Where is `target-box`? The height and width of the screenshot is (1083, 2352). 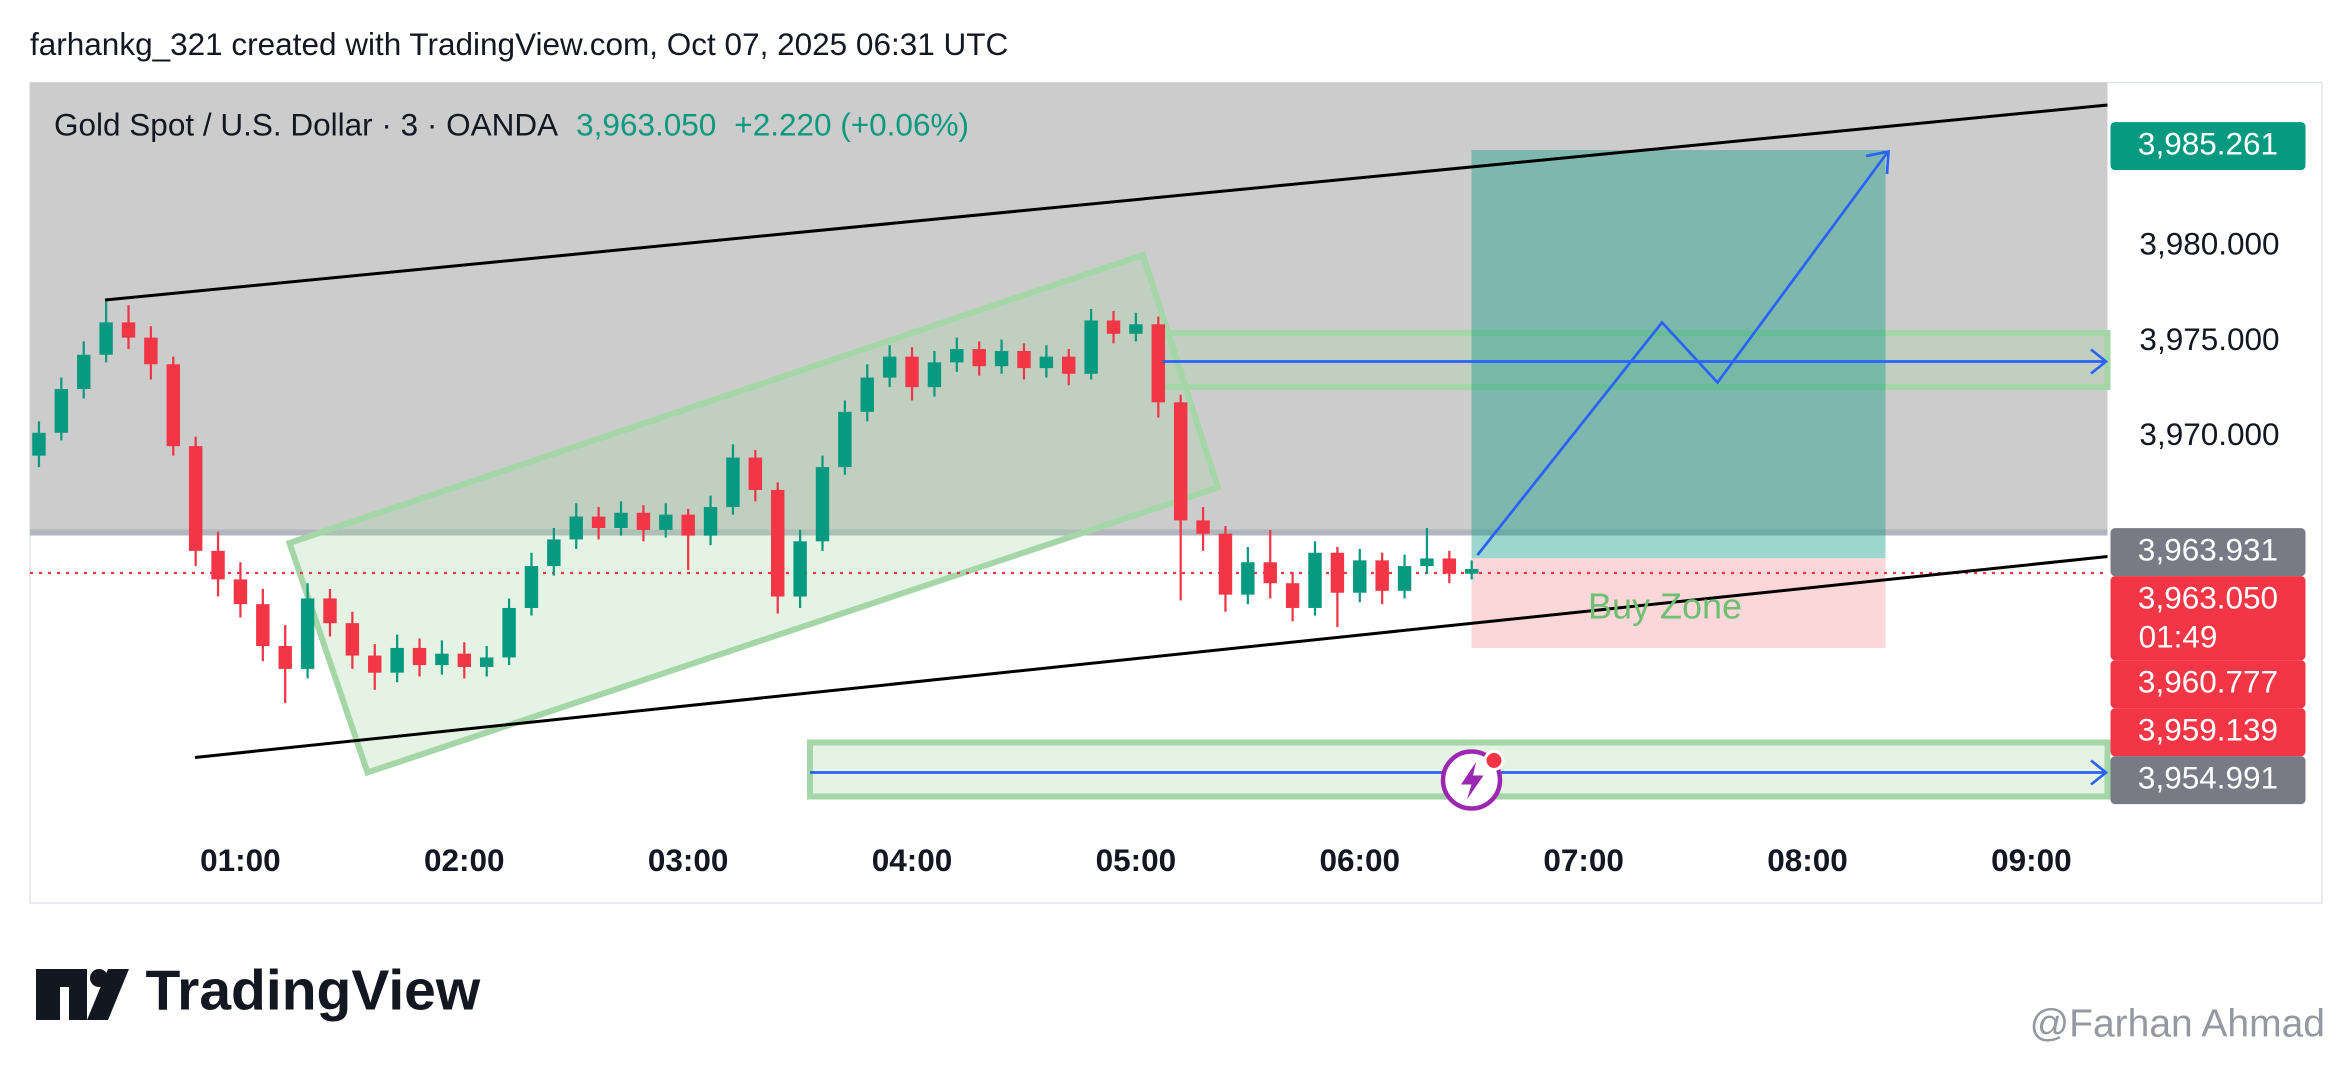 target-box is located at coordinates (1678, 354).